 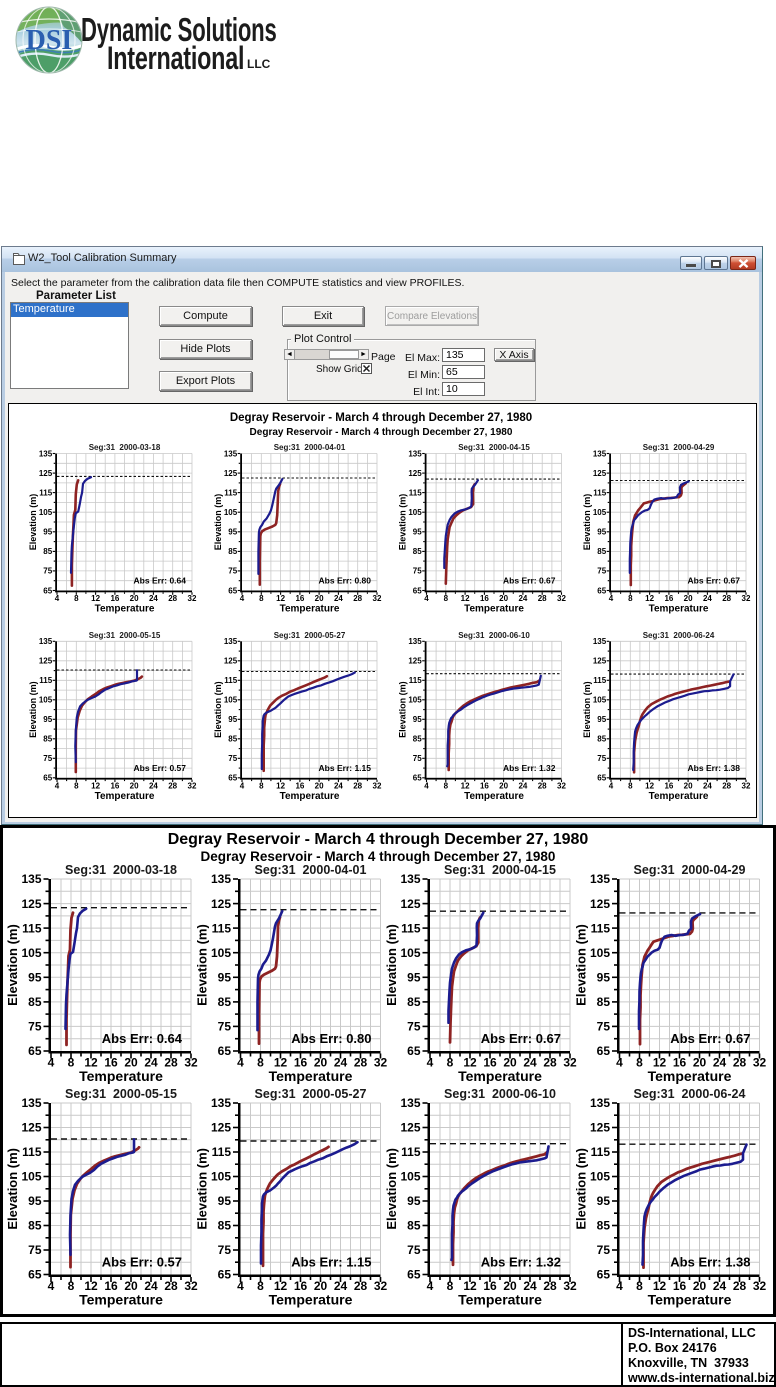 What do you see at coordinates (710, 1038) in the screenshot?
I see `svg-text: Abs Err: 0.67` at bounding box center [710, 1038].